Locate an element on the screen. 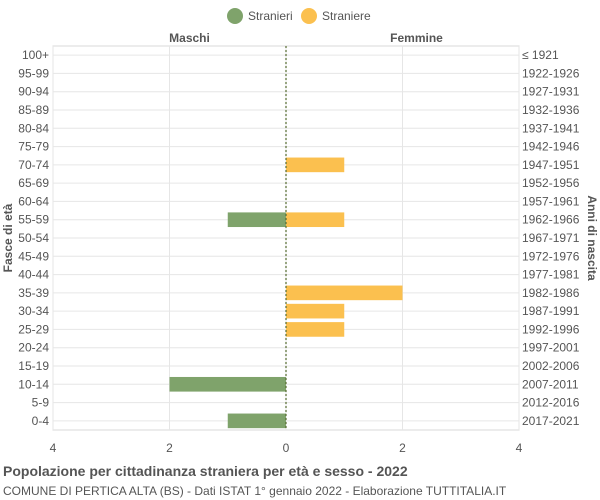 This screenshot has width=600, height=500. birth-year-label: ≤ 1921 is located at coordinates (540, 55).